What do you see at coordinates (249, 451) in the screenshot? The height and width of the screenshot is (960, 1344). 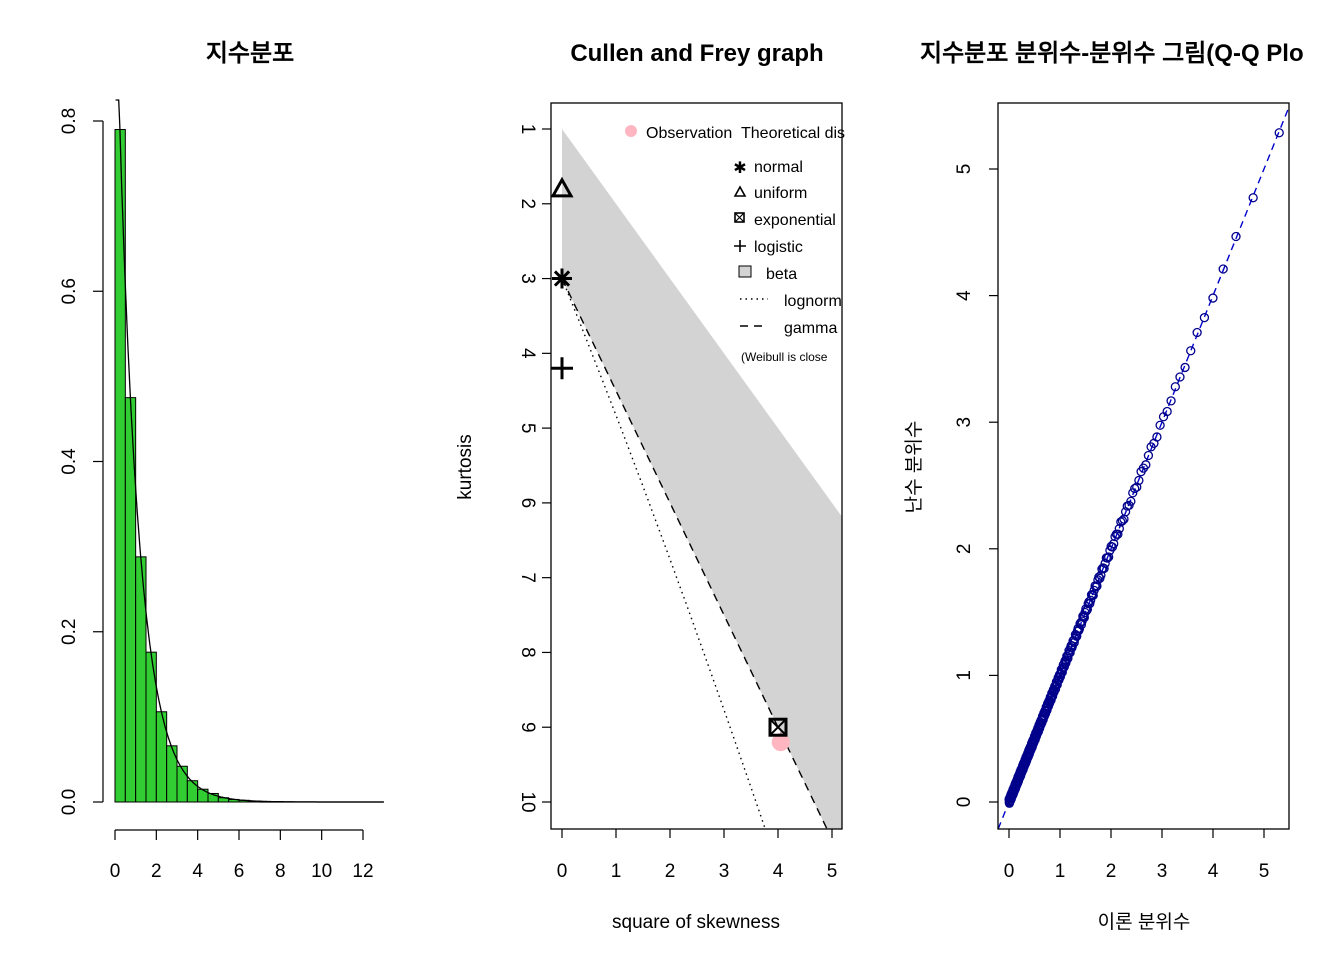 I see `density-curve` at bounding box center [249, 451].